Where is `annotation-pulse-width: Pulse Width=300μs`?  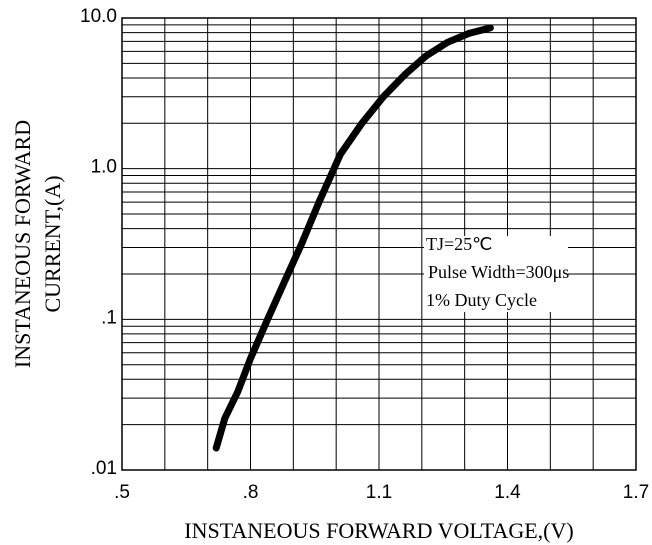
annotation-pulse-width: Pulse Width=300μs is located at coordinates (498, 272).